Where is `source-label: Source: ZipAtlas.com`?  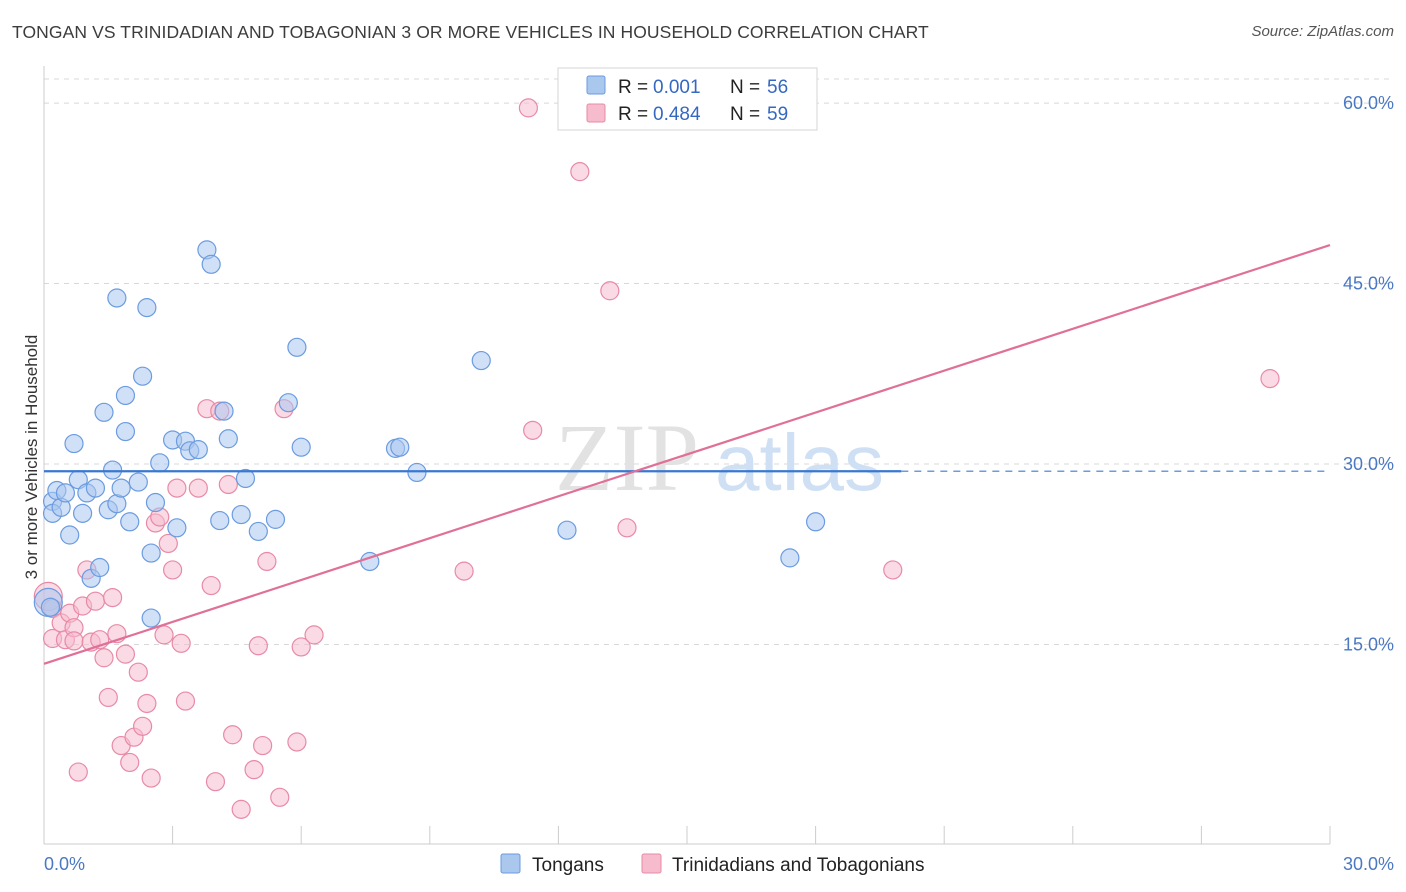 source-label: Source: ZipAtlas.com is located at coordinates (1322, 31).